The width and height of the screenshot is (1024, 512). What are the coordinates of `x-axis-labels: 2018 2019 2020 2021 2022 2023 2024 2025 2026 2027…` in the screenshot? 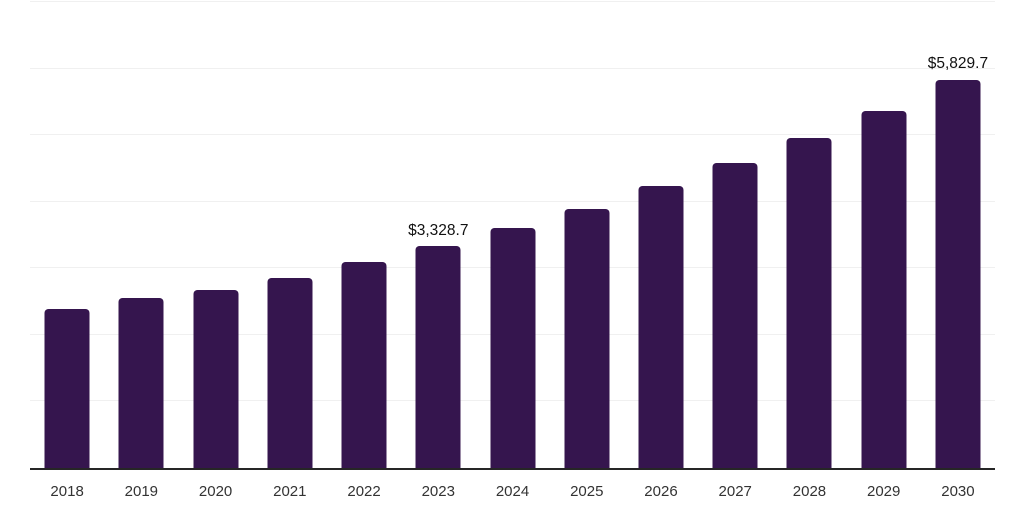 It's located at (512, 493).